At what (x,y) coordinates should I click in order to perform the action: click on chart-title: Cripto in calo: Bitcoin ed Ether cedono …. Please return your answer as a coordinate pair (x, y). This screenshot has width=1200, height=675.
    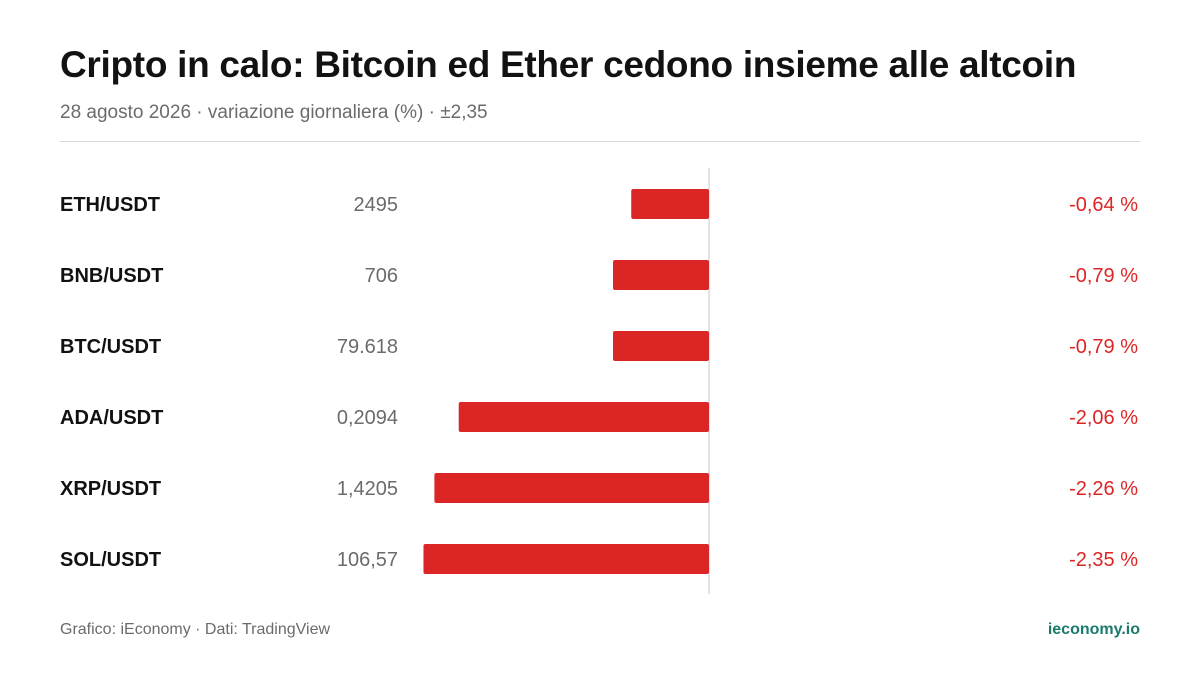
    Looking at the image, I should click on (568, 64).